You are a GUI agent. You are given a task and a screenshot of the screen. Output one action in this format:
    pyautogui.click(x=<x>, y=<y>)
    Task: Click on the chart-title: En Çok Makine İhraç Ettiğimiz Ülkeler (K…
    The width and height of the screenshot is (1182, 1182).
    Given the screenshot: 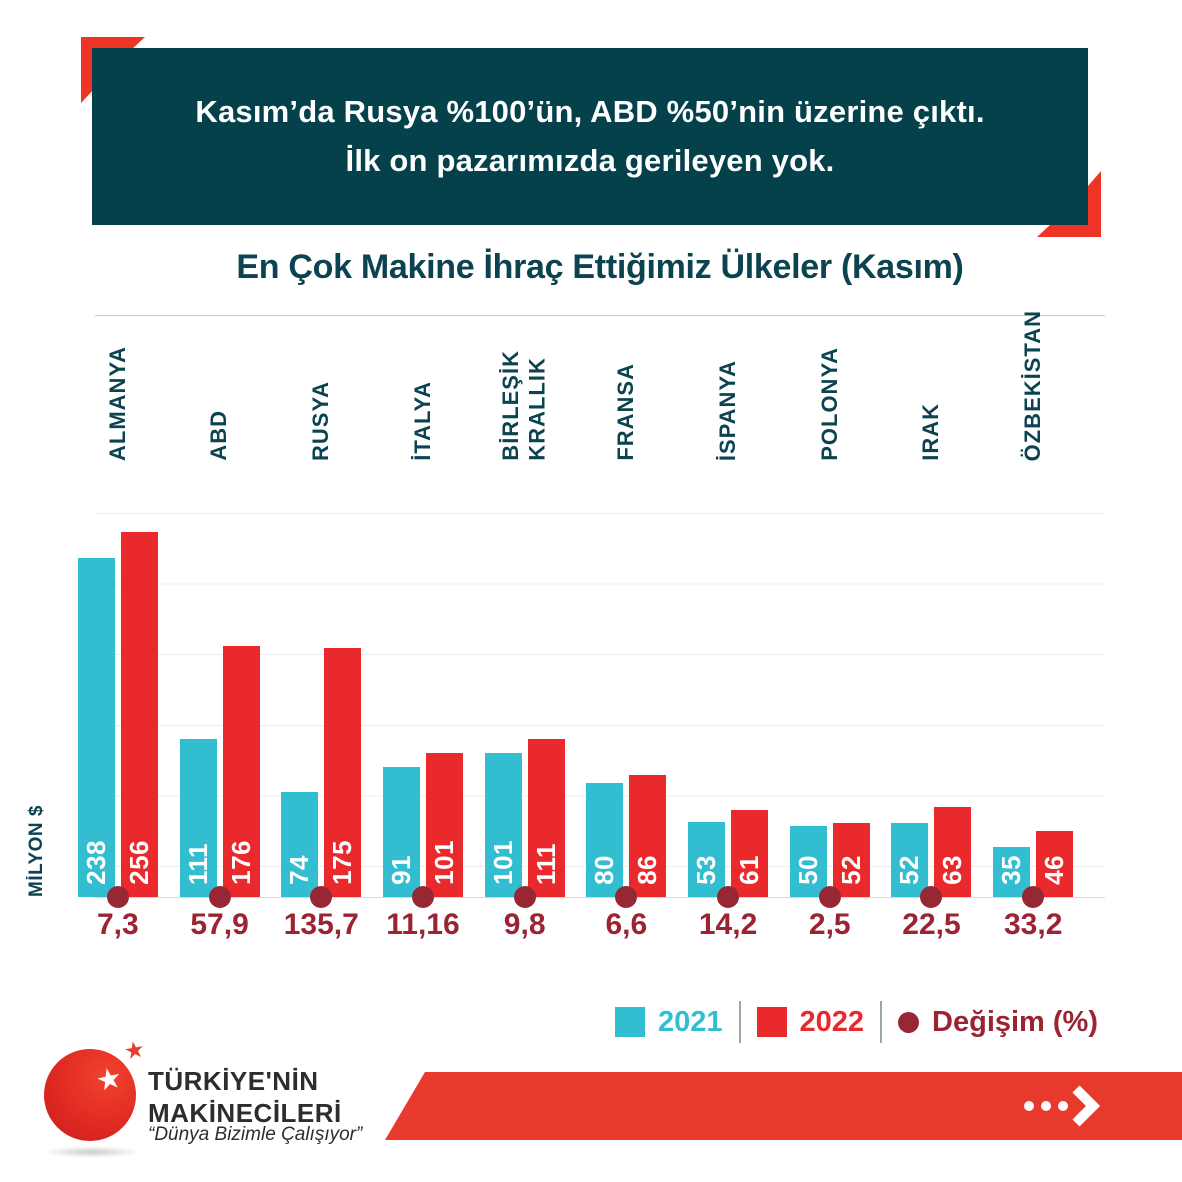 What is the action you would take?
    pyautogui.click(x=600, y=267)
    